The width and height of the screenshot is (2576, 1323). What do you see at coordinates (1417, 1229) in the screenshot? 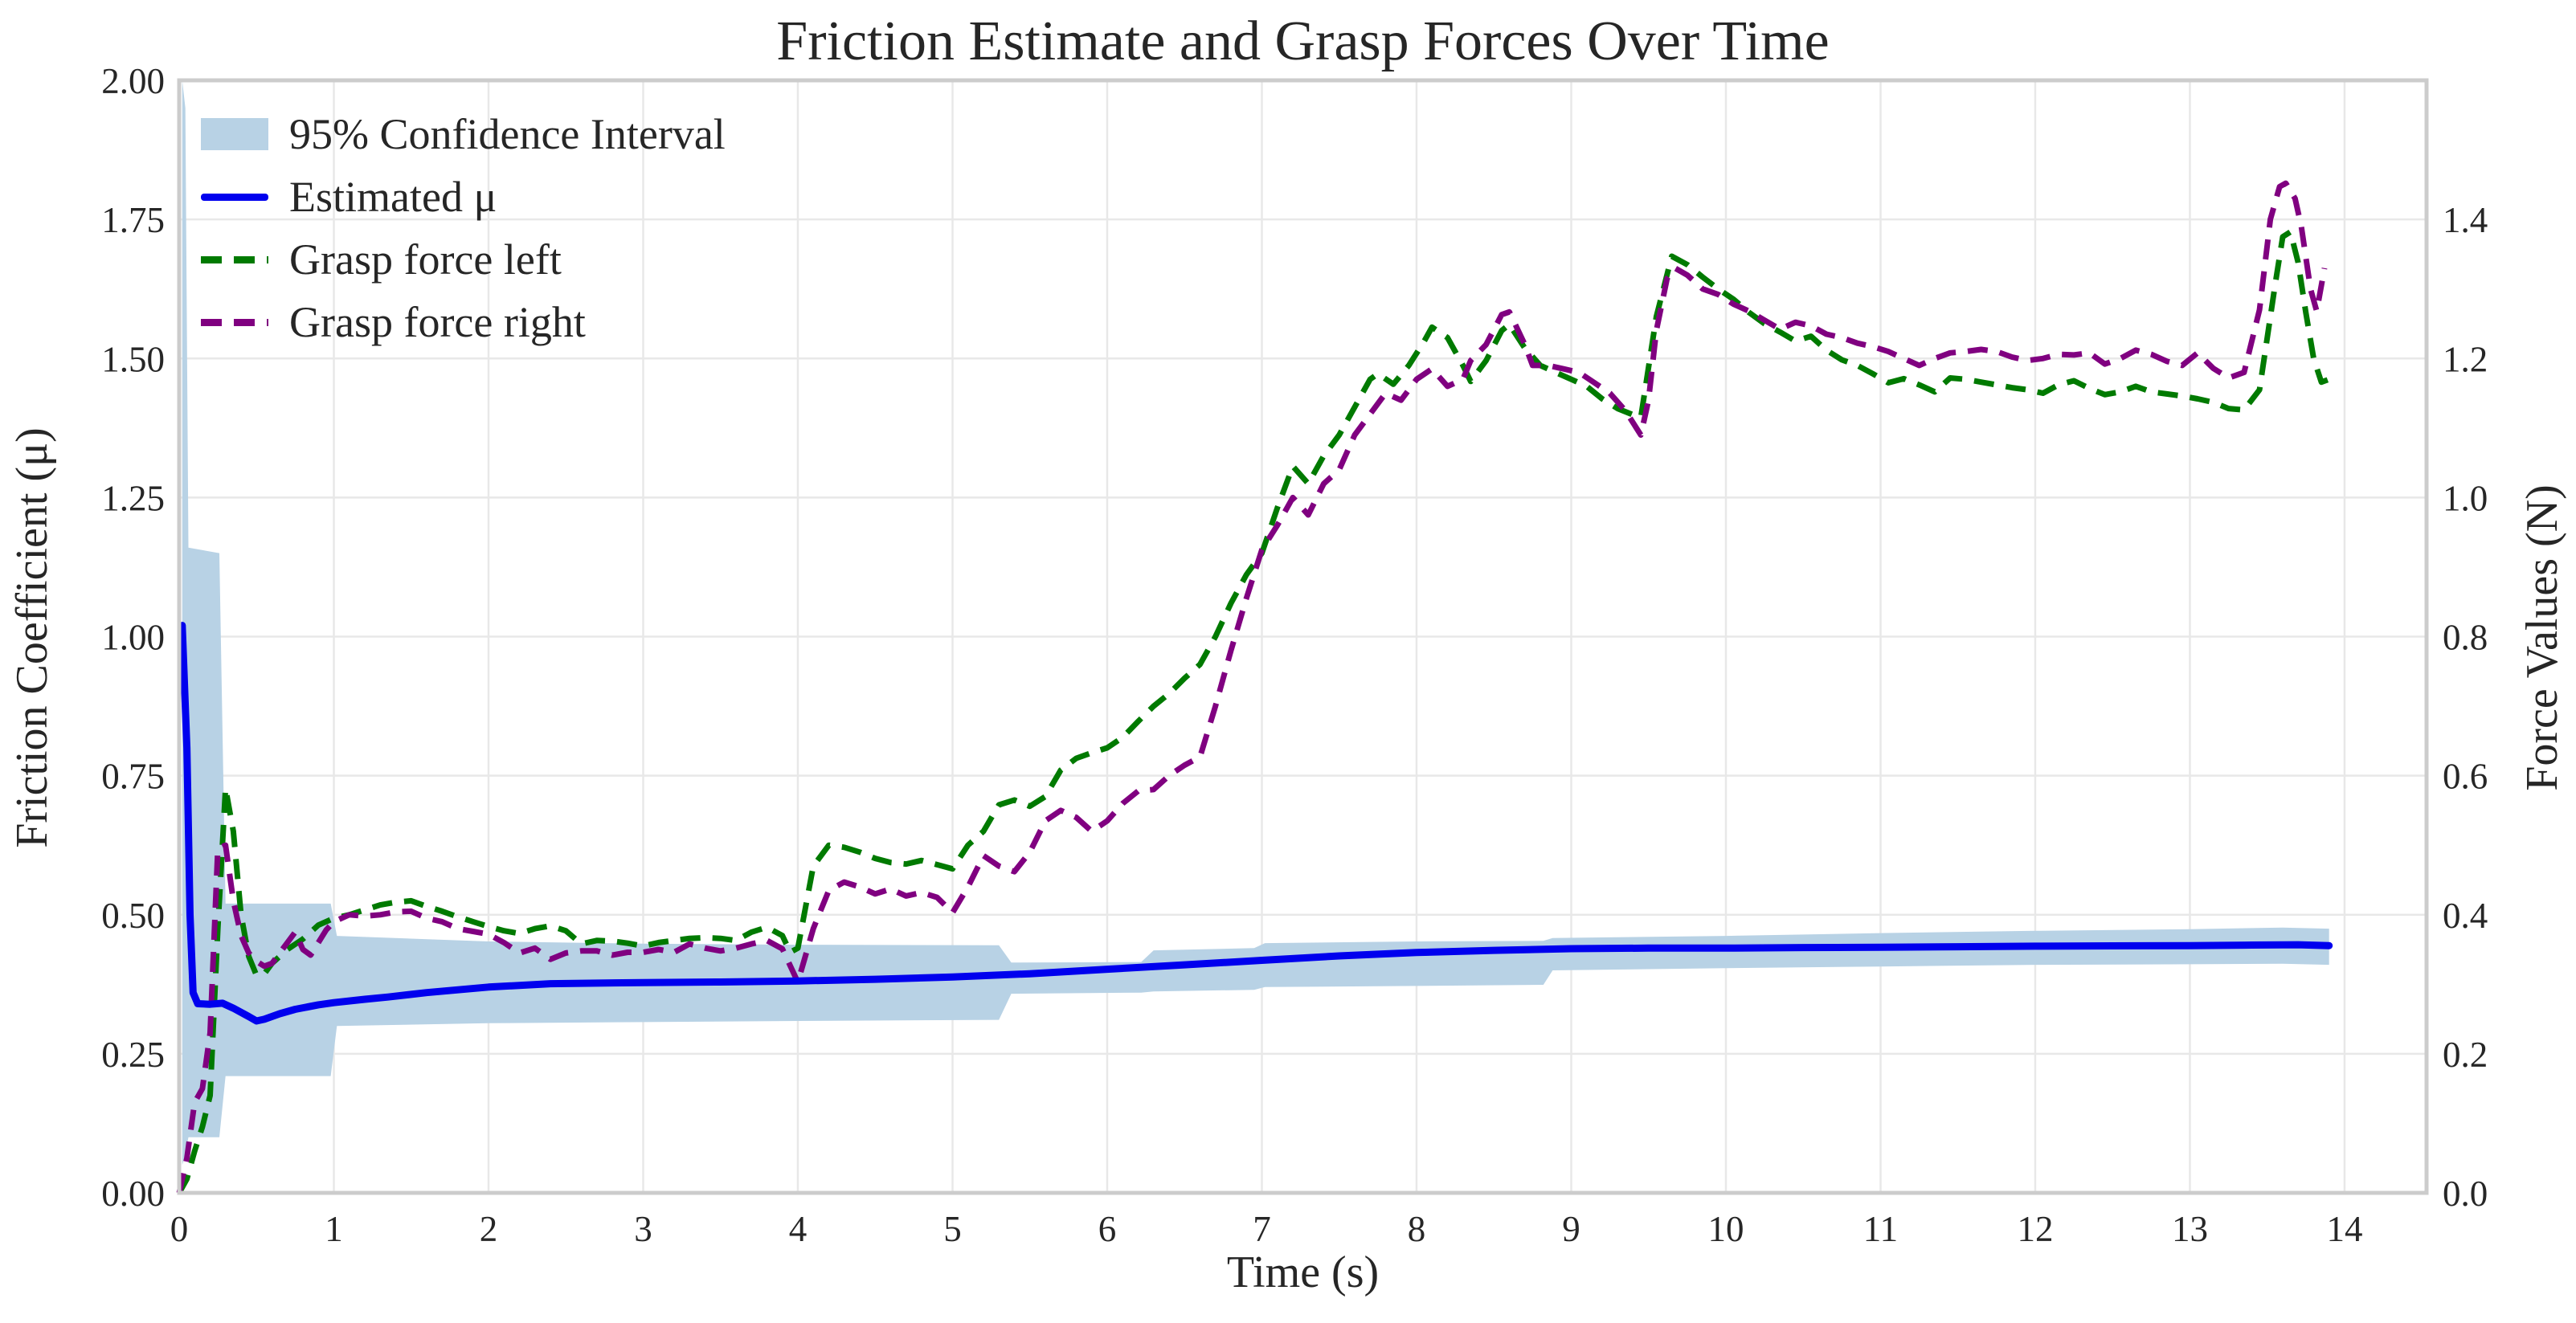
I see `x-tick-label: 8` at bounding box center [1417, 1229].